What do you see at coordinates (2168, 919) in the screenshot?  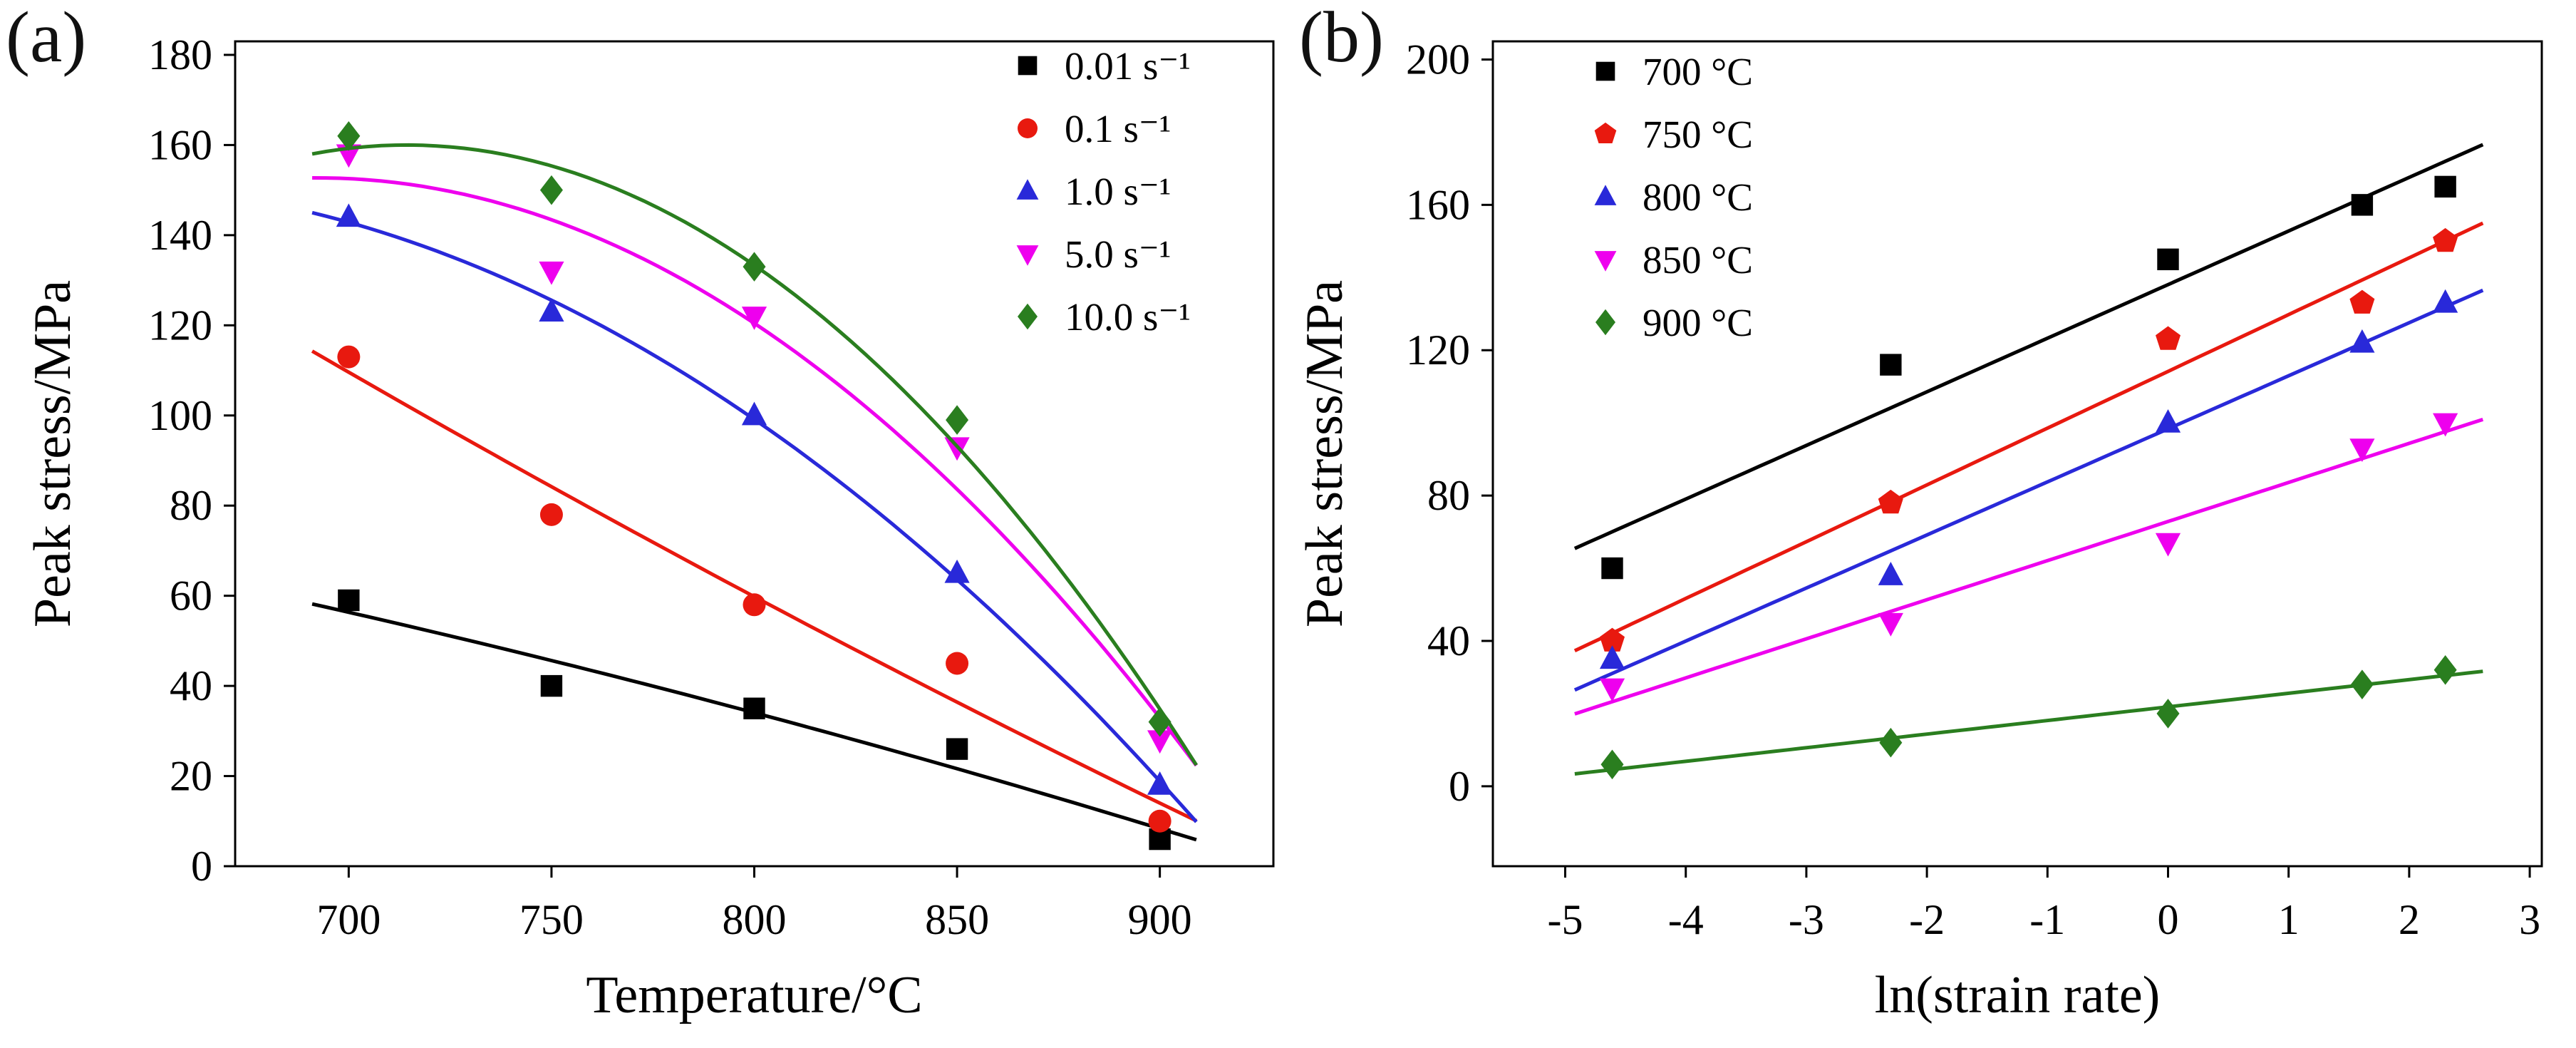 I see `x-tick-label: 0` at bounding box center [2168, 919].